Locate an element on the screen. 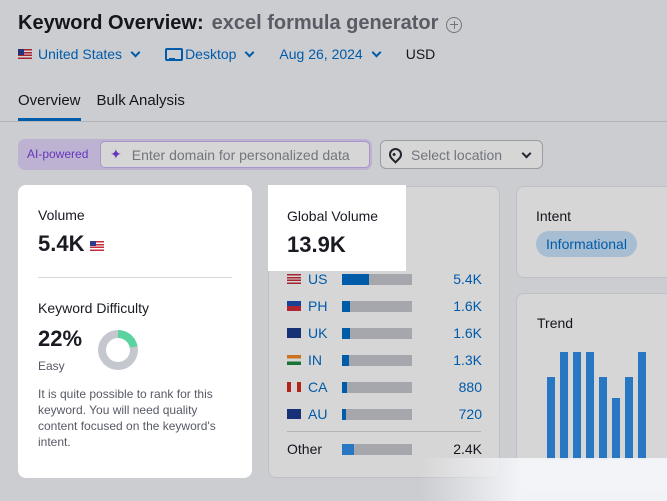  location-placeholder: Select location is located at coordinates (457, 154).